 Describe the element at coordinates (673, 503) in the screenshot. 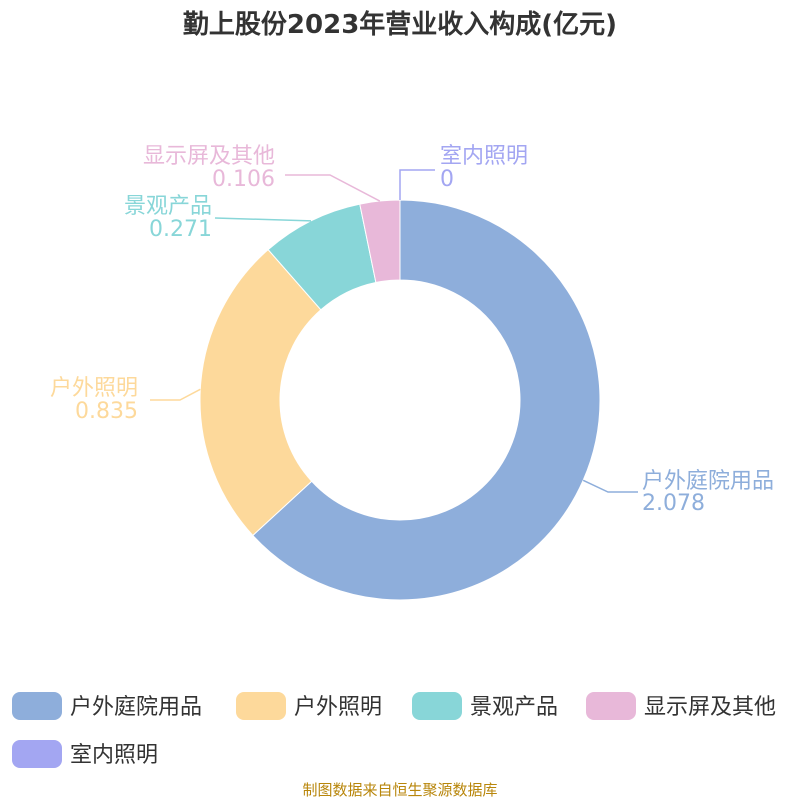

I see `slice-0-value: 2.078` at that location.